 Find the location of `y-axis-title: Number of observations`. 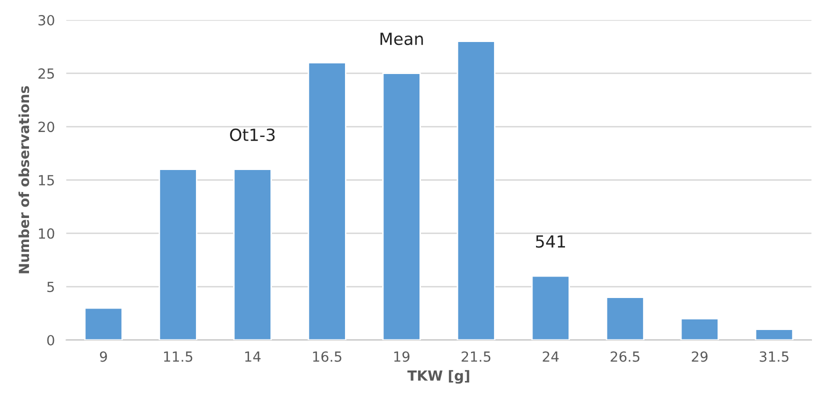

y-axis-title: Number of observations is located at coordinates (24, 180).